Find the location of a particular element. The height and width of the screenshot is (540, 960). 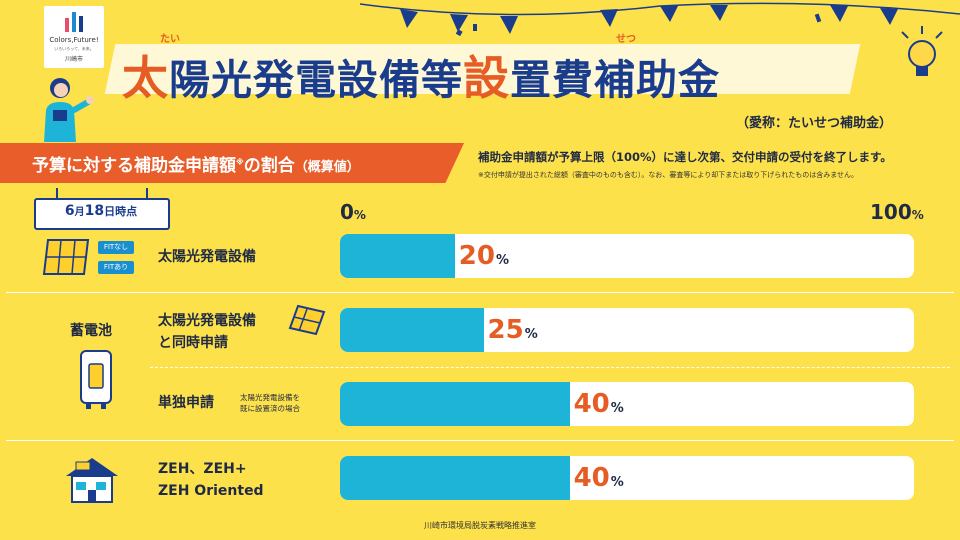

subtitle-banner is located at coordinates (232, 163).